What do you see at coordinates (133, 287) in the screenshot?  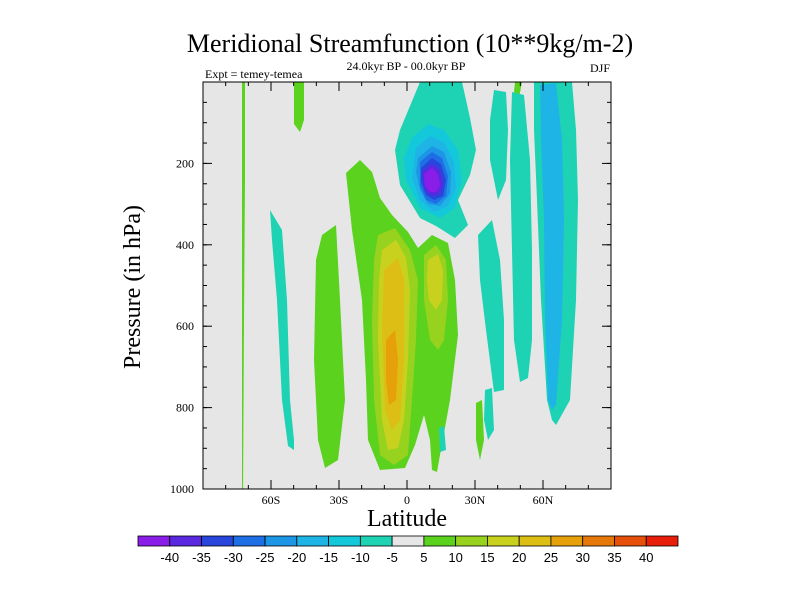 I see `y-axis-title: Pressure (in hPa)` at bounding box center [133, 287].